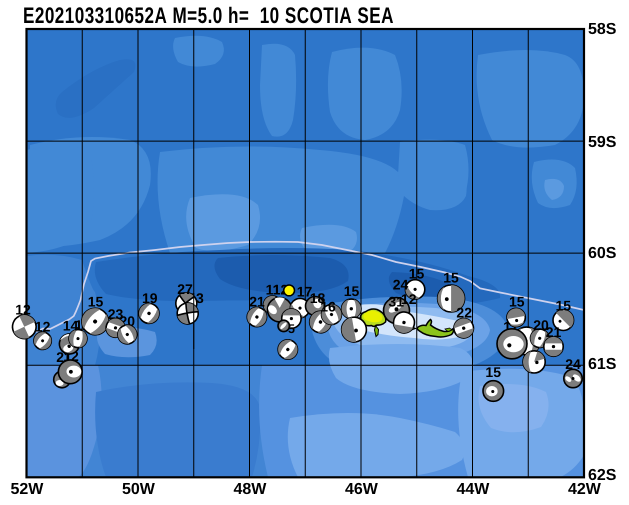 The image size is (629, 505). What do you see at coordinates (602, 142) in the screenshot?
I see `svg-text: 59S` at bounding box center [602, 142].